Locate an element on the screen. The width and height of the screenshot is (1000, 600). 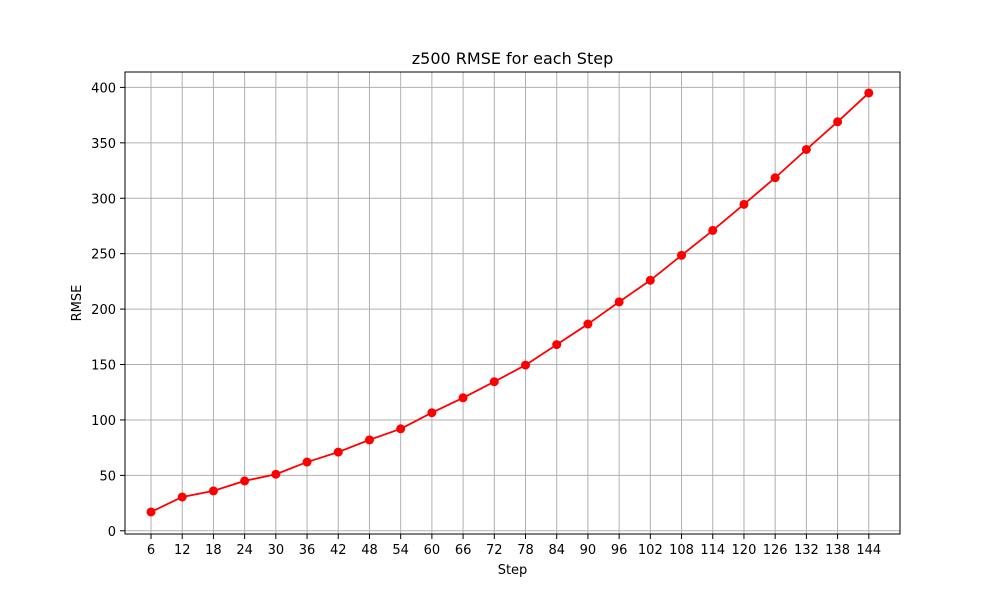
x-tick-label: 126 is located at coordinates (775, 550).